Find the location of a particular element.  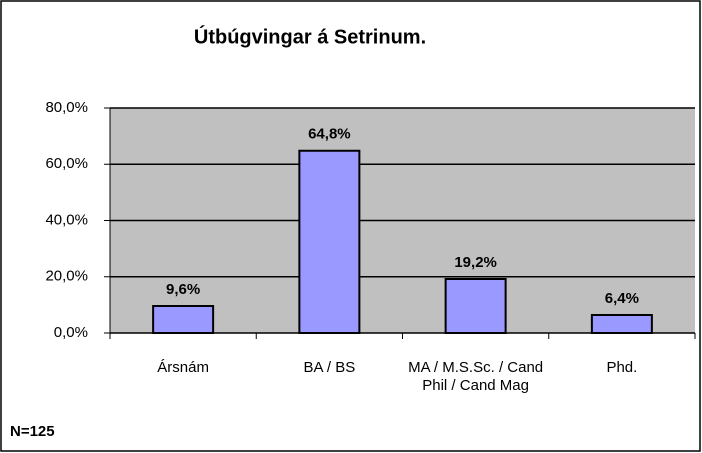

y-tick-label: 0,0% is located at coordinates (71, 332).